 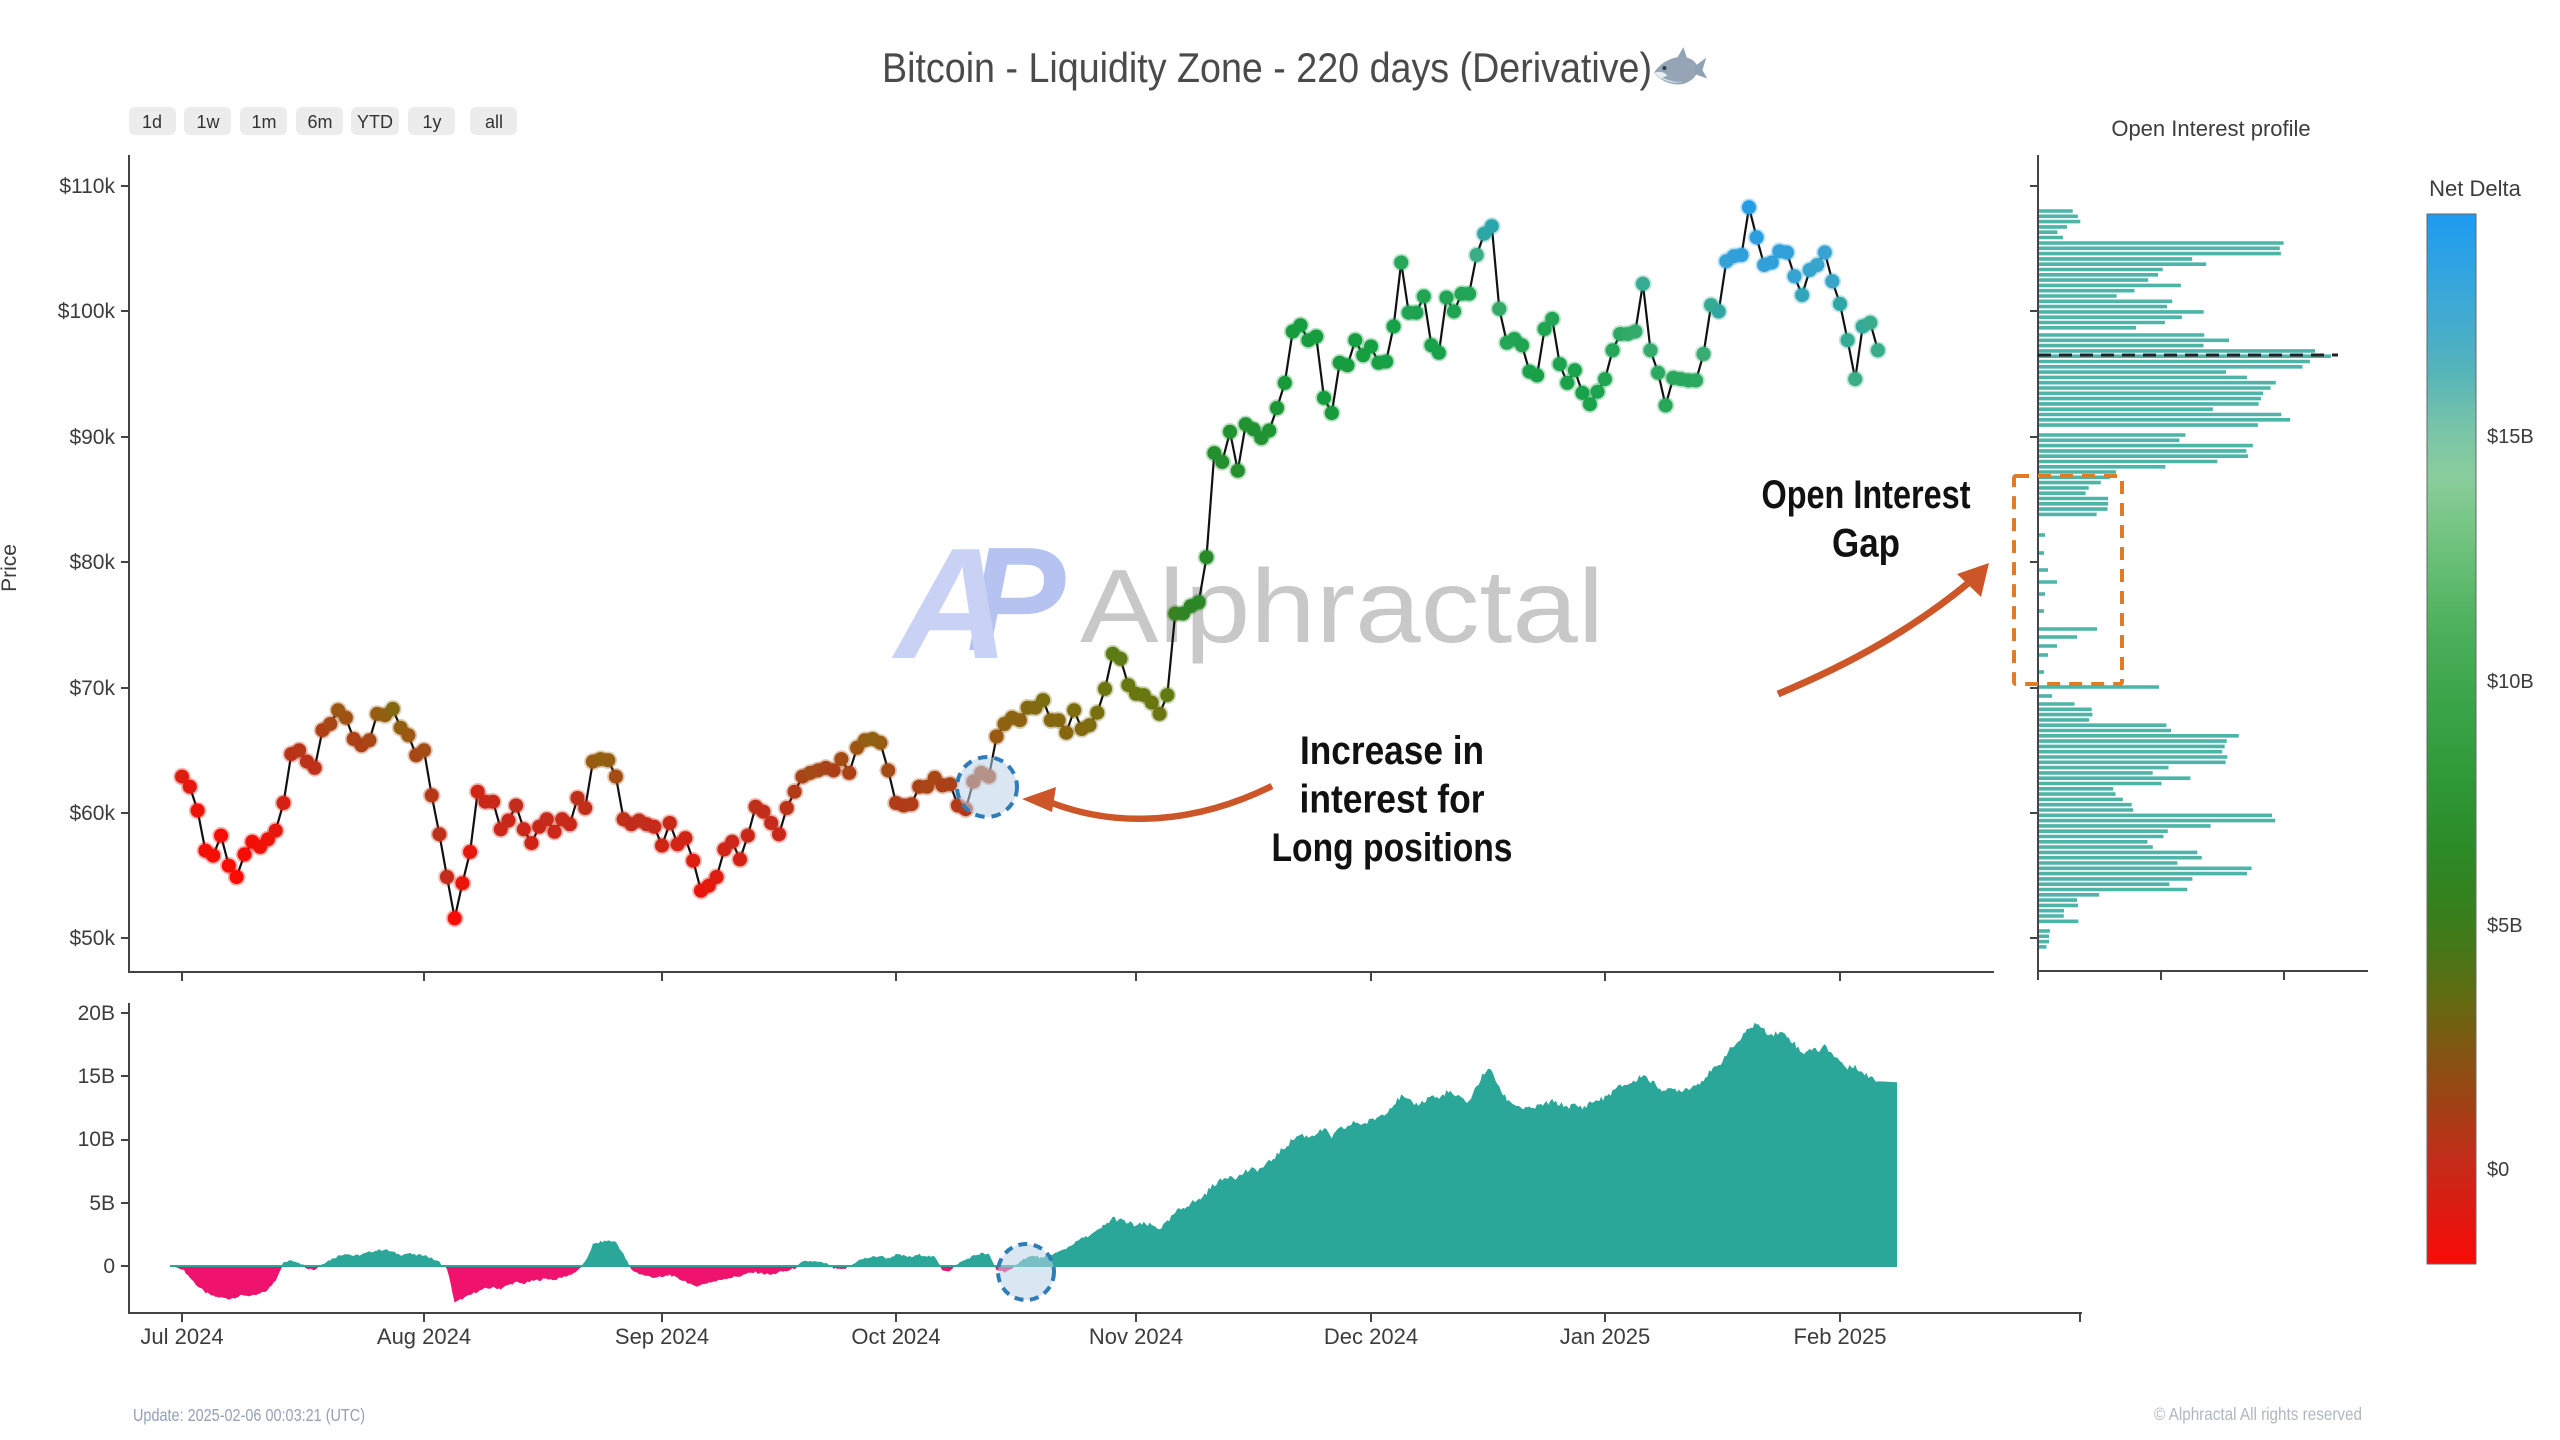 What do you see at coordinates (87, 186) in the screenshot?
I see `svg-text: $110k` at bounding box center [87, 186].